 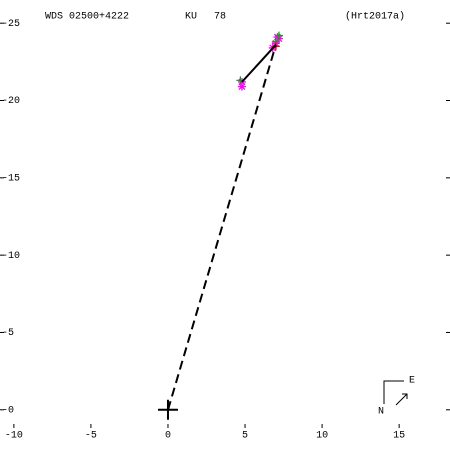 What do you see at coordinates (14, 436) in the screenshot?
I see `x-tick-label: -10` at bounding box center [14, 436].